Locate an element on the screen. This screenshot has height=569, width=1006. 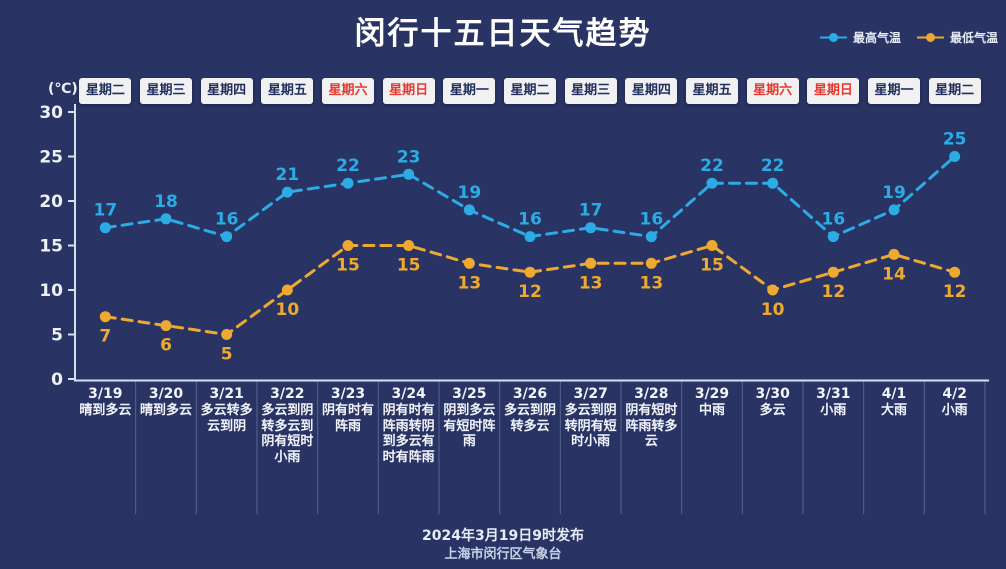
low-temp-value-label: 6 is located at coordinates (166, 346).